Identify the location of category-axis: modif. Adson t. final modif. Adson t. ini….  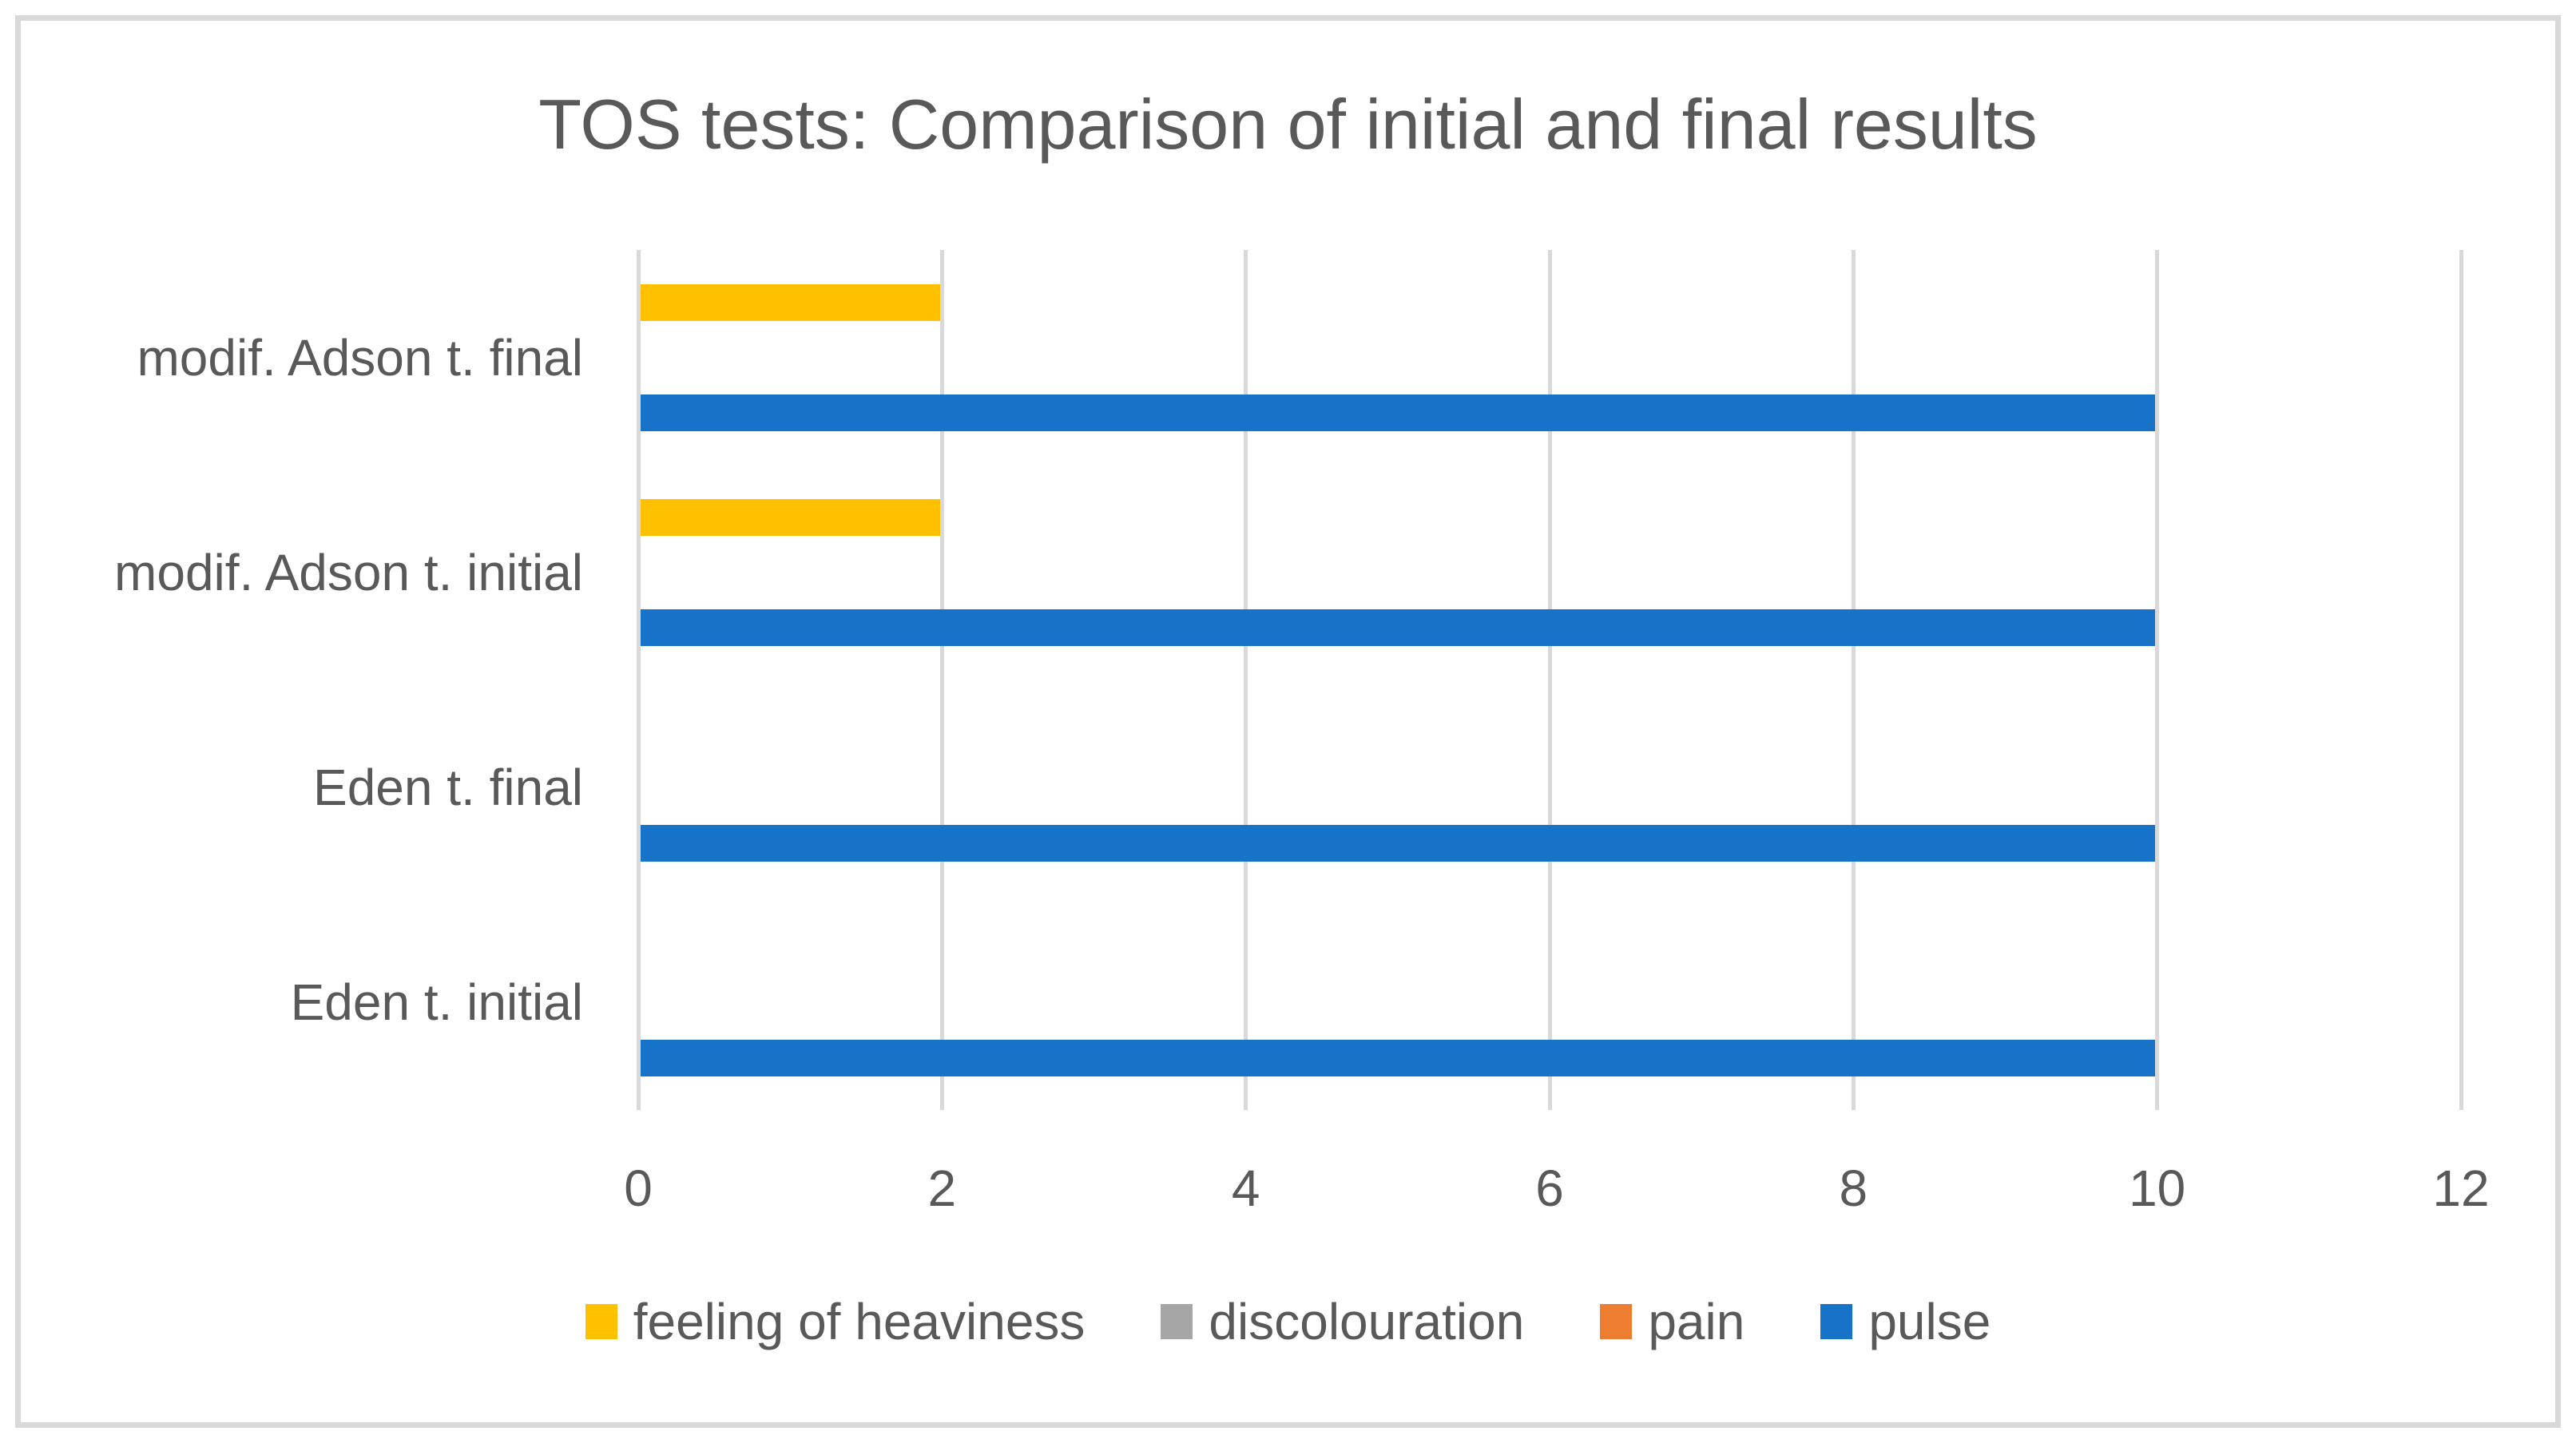
(291, 680).